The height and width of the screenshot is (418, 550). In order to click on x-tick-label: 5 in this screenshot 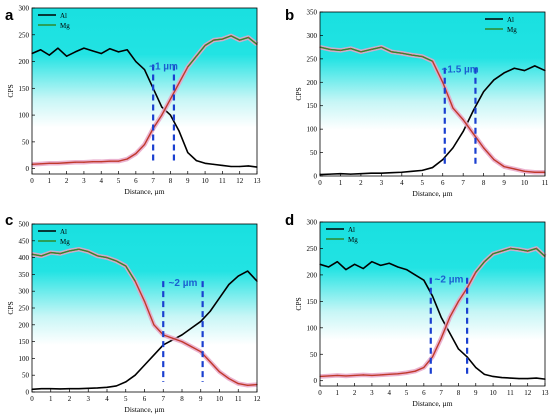, I will do `click(126, 399)`.